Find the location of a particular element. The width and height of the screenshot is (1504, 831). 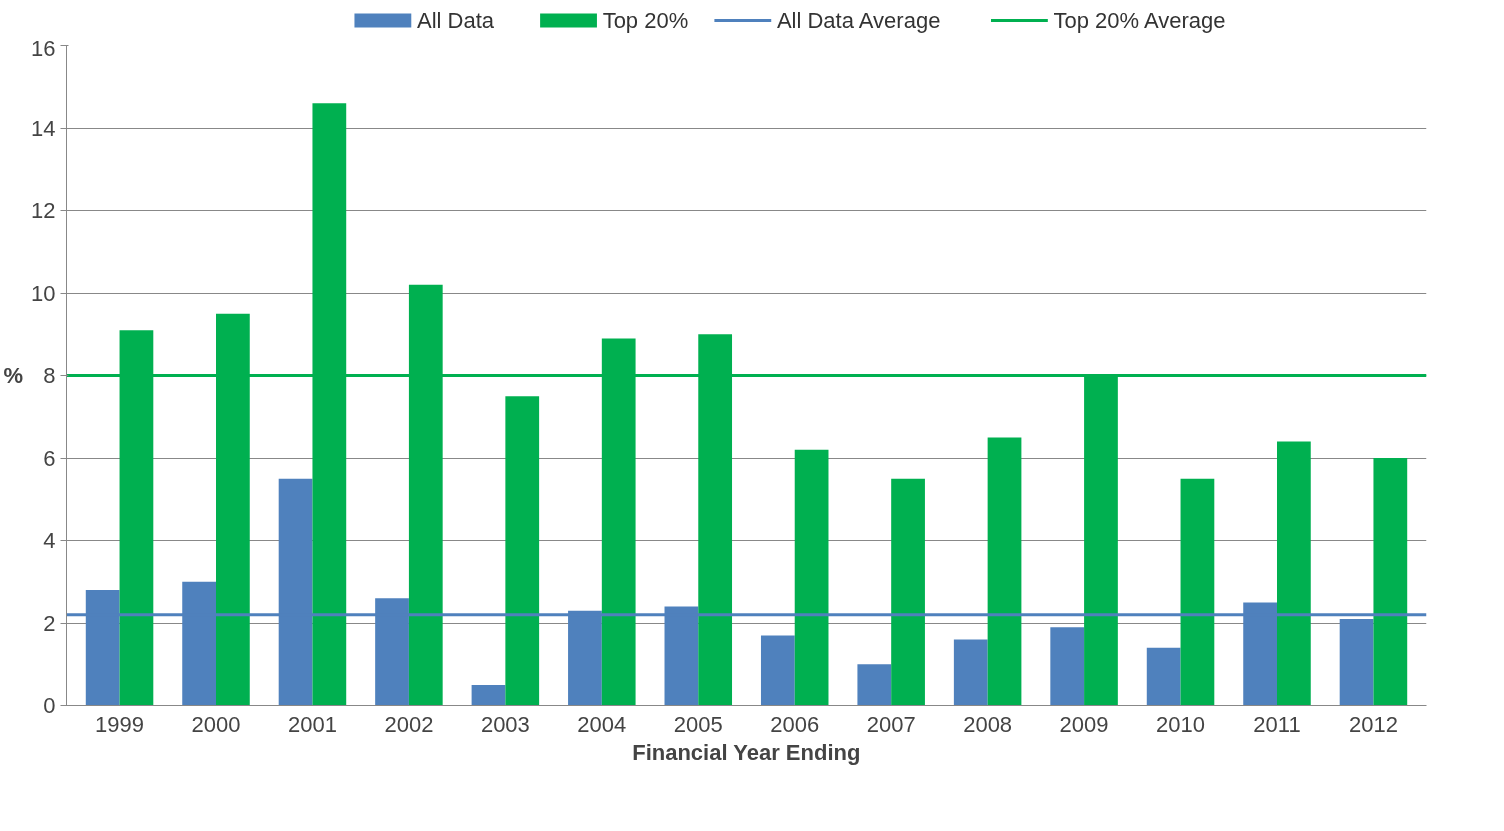

x-tick-label: 2008 is located at coordinates (988, 724).